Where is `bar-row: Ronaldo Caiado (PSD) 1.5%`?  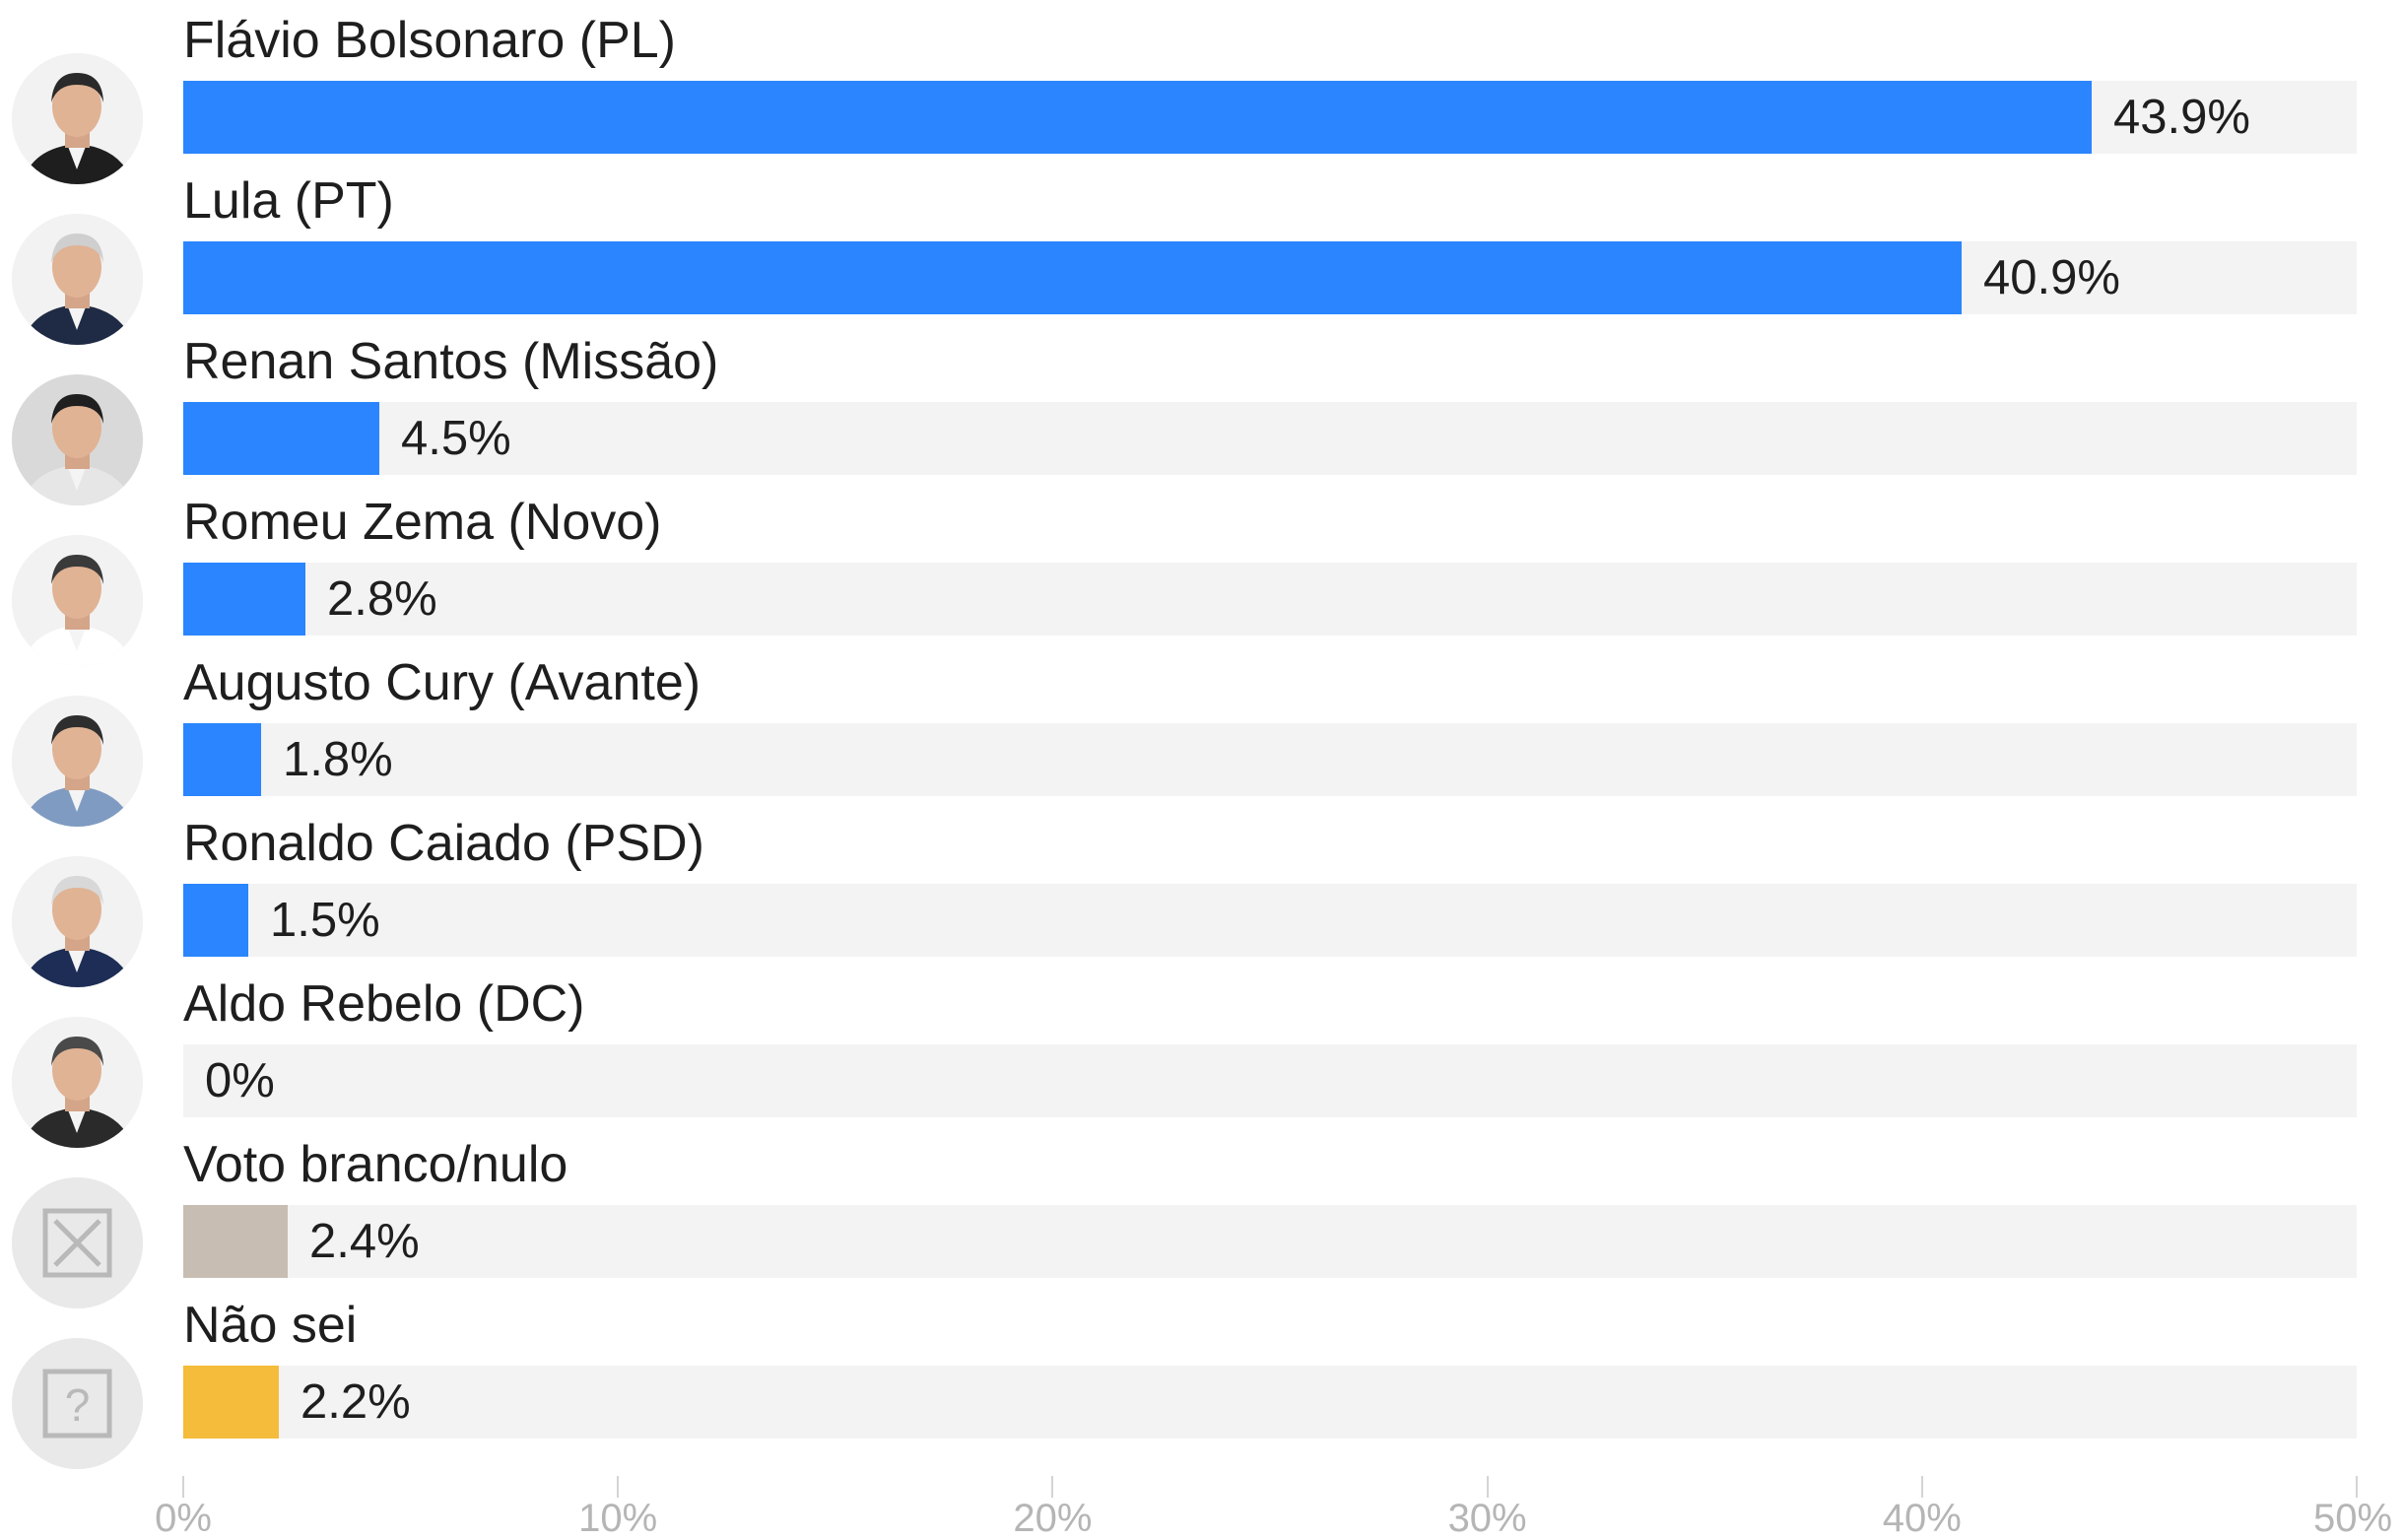
bar-row: Ronaldo Caiado (PSD) 1.5% is located at coordinates (1202, 900).